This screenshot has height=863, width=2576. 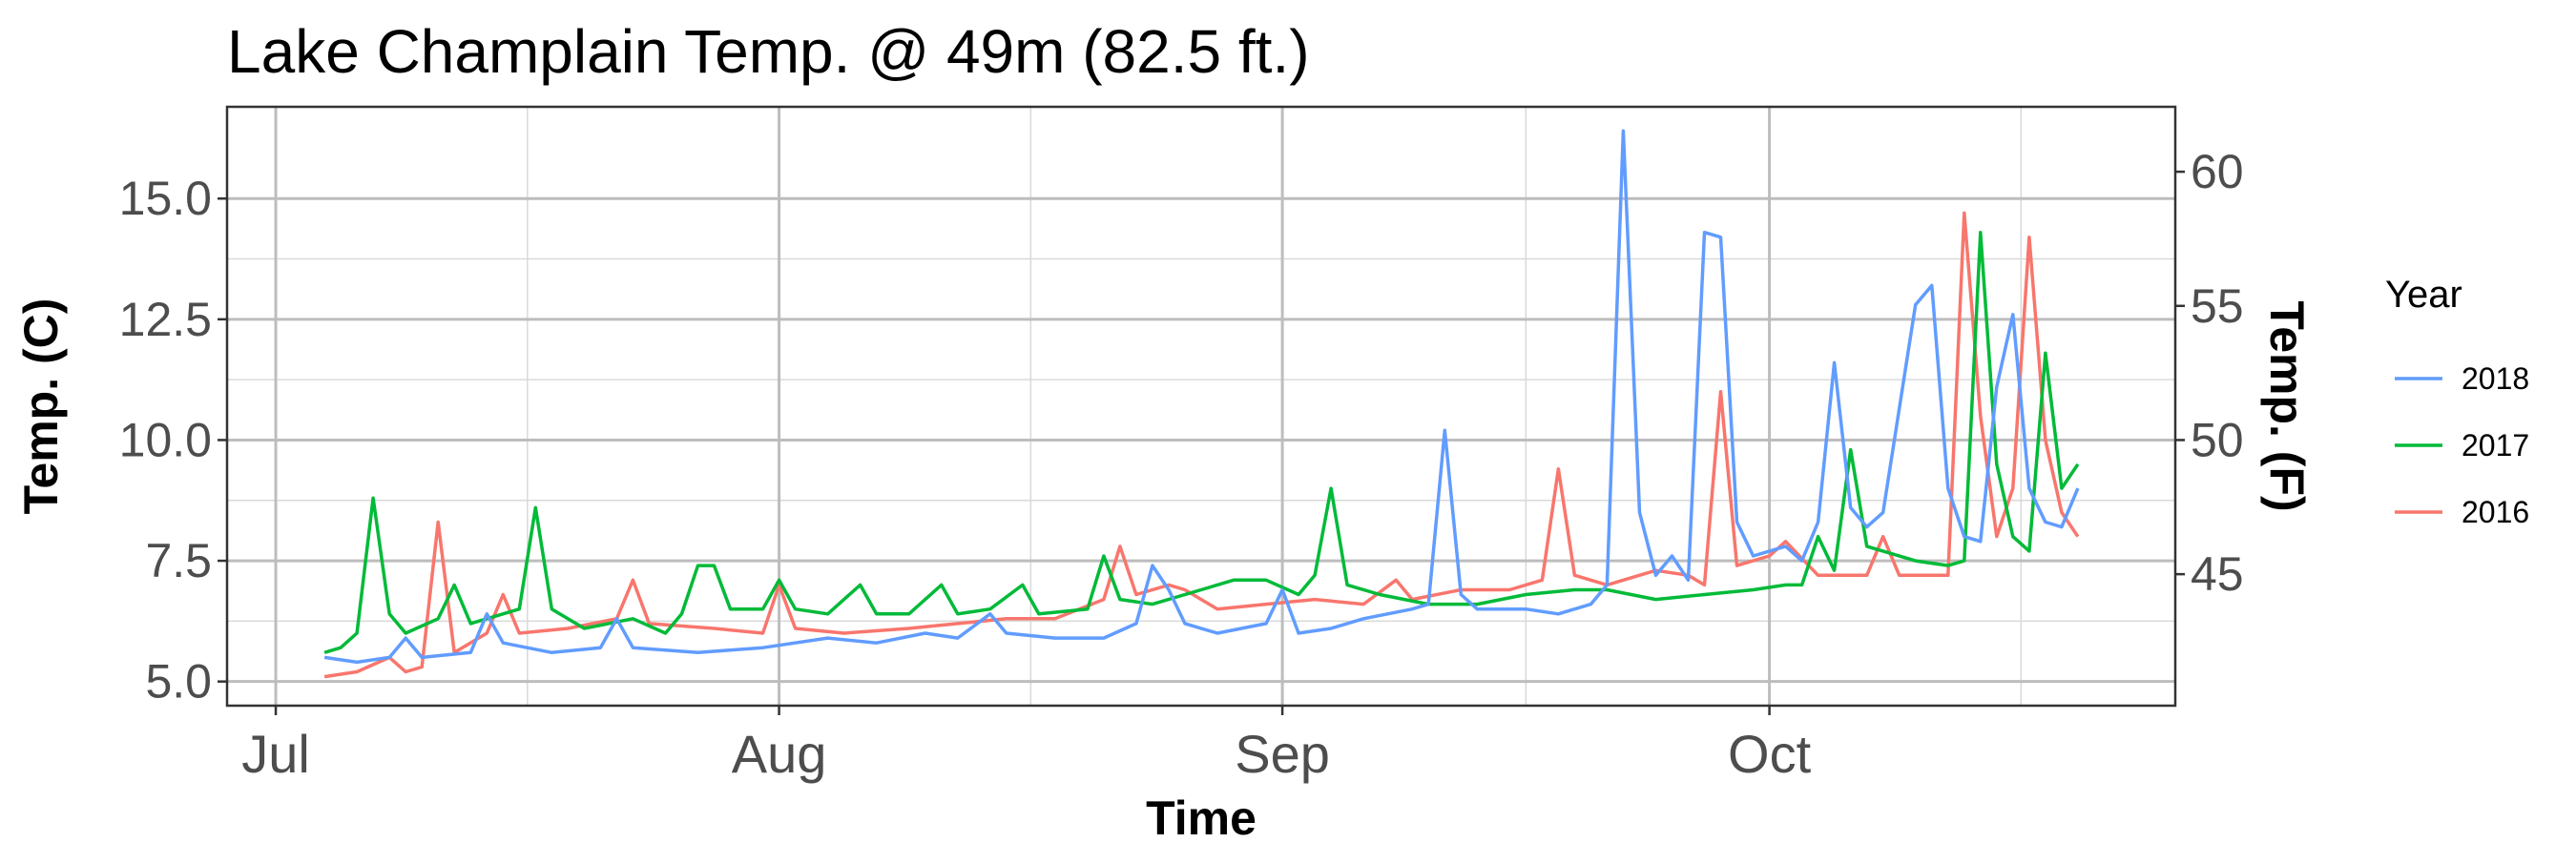 What do you see at coordinates (165, 198) in the screenshot?
I see `y-tick-label: 15.0` at bounding box center [165, 198].